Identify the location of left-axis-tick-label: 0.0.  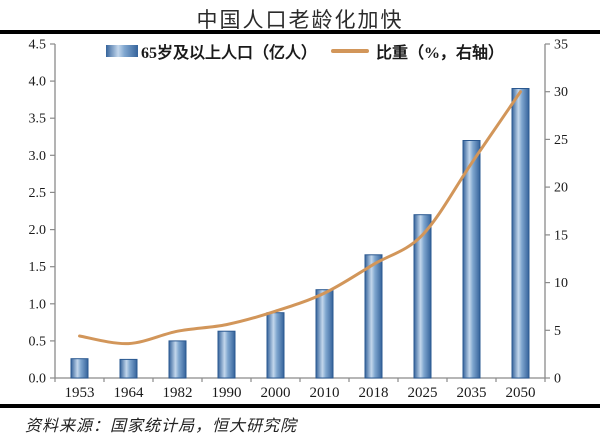
(38, 379).